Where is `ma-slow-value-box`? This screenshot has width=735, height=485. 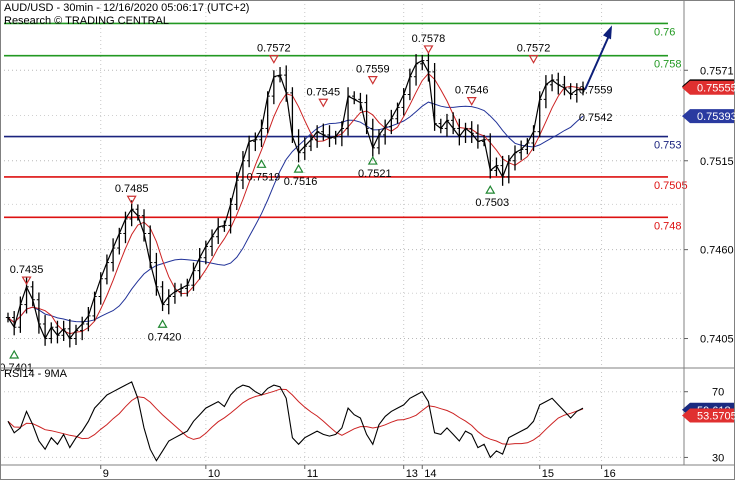
ma-slow-value-box is located at coordinates (708, 116).